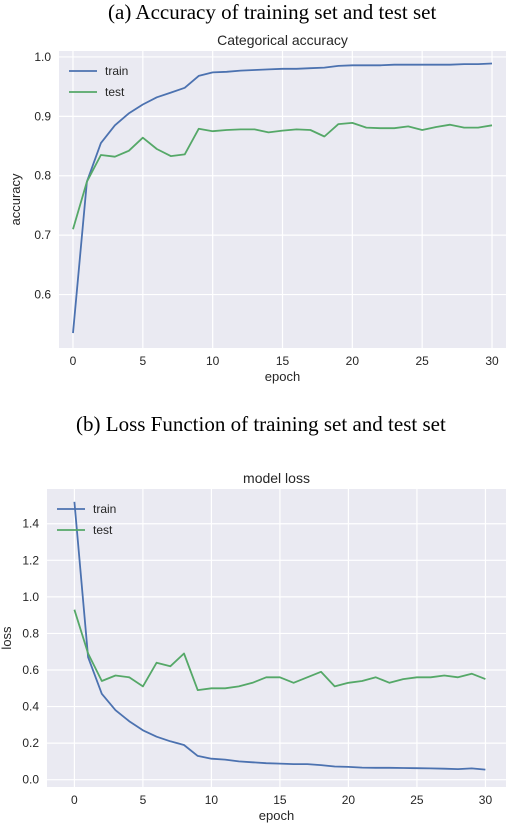  I want to click on y-tick-label: 1.2, so click(30, 560).